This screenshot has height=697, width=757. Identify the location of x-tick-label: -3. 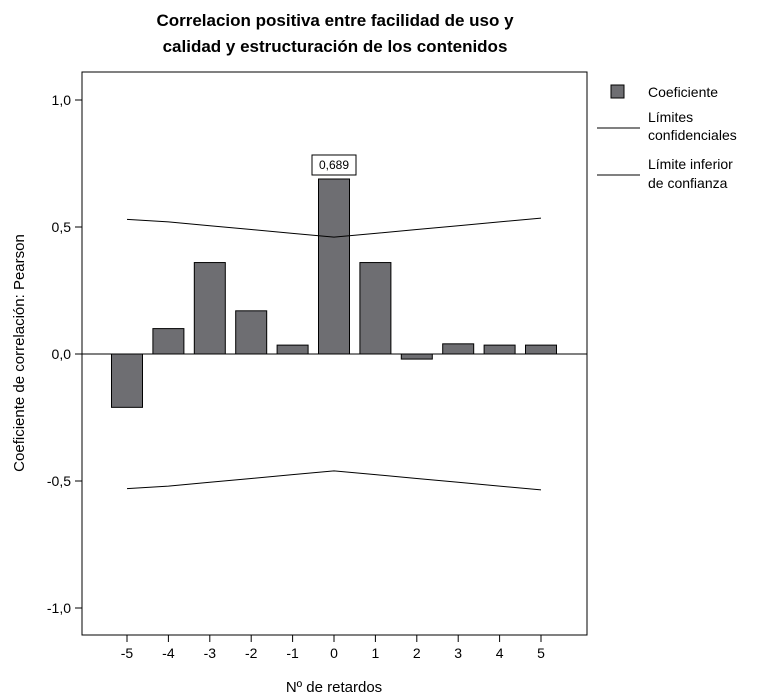
(210, 653).